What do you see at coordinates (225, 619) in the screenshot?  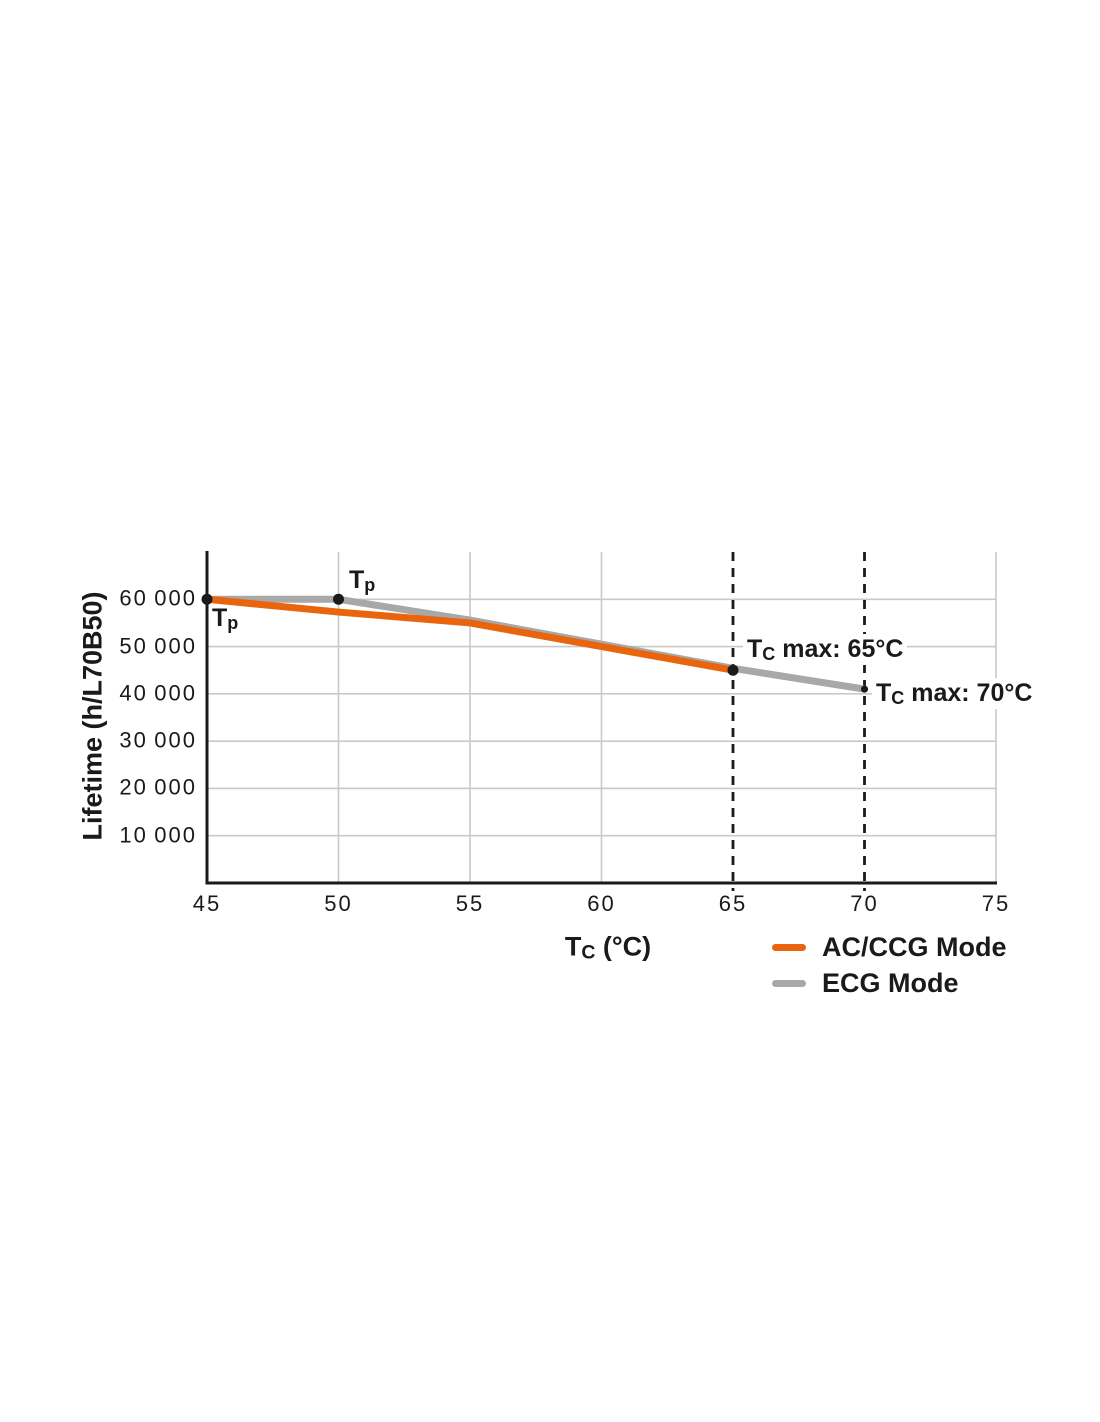 I see `annotation-tp-45: Tp` at bounding box center [225, 619].